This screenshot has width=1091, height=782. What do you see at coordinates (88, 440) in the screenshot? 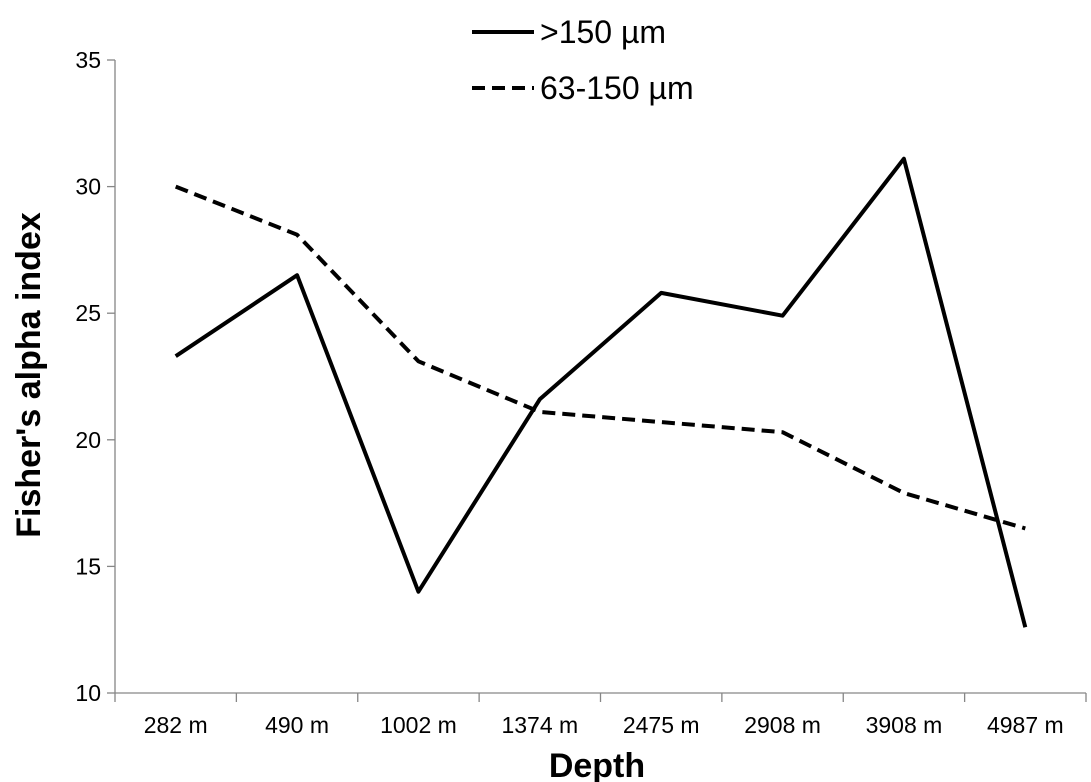
I see `y-tick-label: 20` at bounding box center [88, 440].